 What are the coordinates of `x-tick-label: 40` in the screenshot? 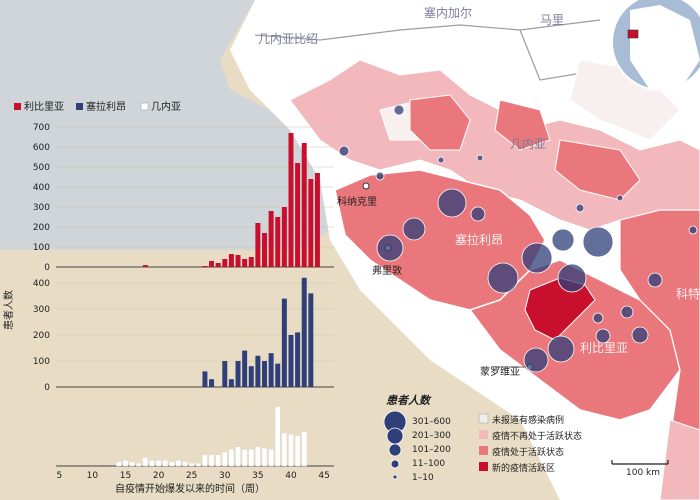 It's located at (291, 476).